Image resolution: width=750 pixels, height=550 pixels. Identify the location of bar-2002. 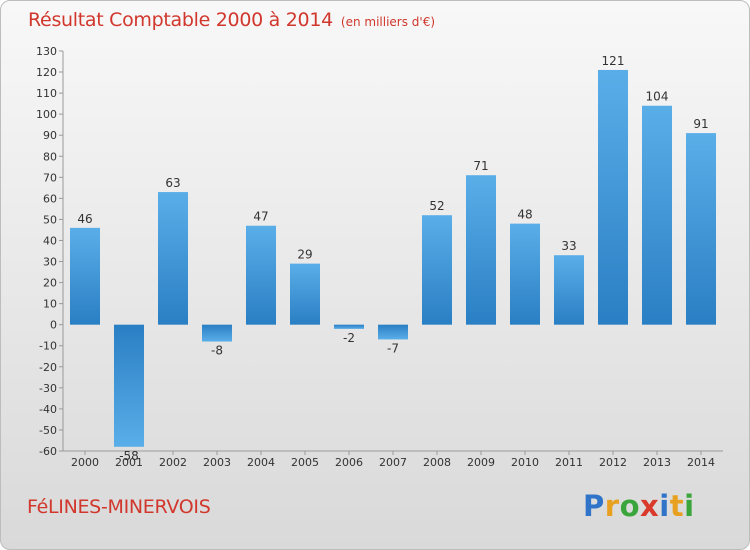
(173, 258).